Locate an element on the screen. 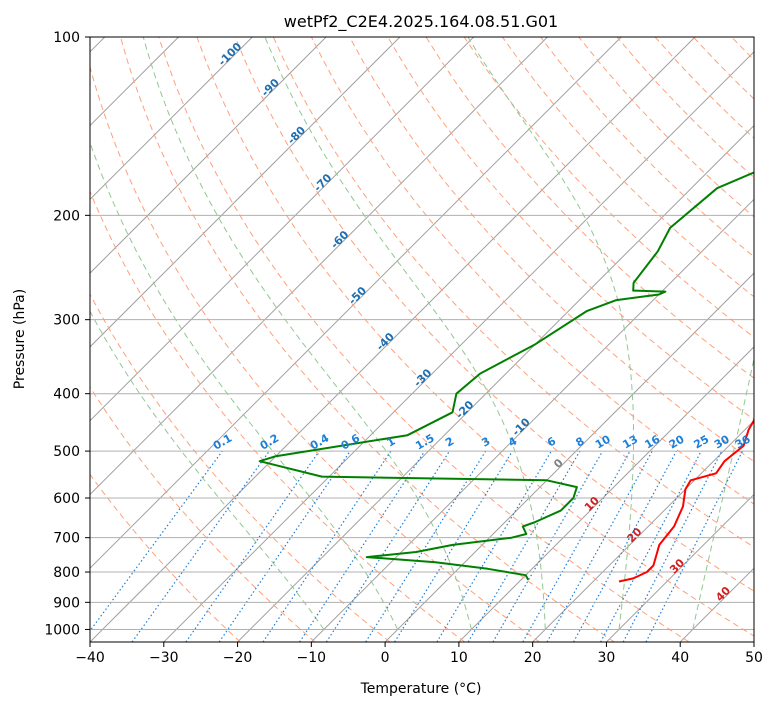  y-axis-title: Pressure (hPa) is located at coordinates (20, 339).